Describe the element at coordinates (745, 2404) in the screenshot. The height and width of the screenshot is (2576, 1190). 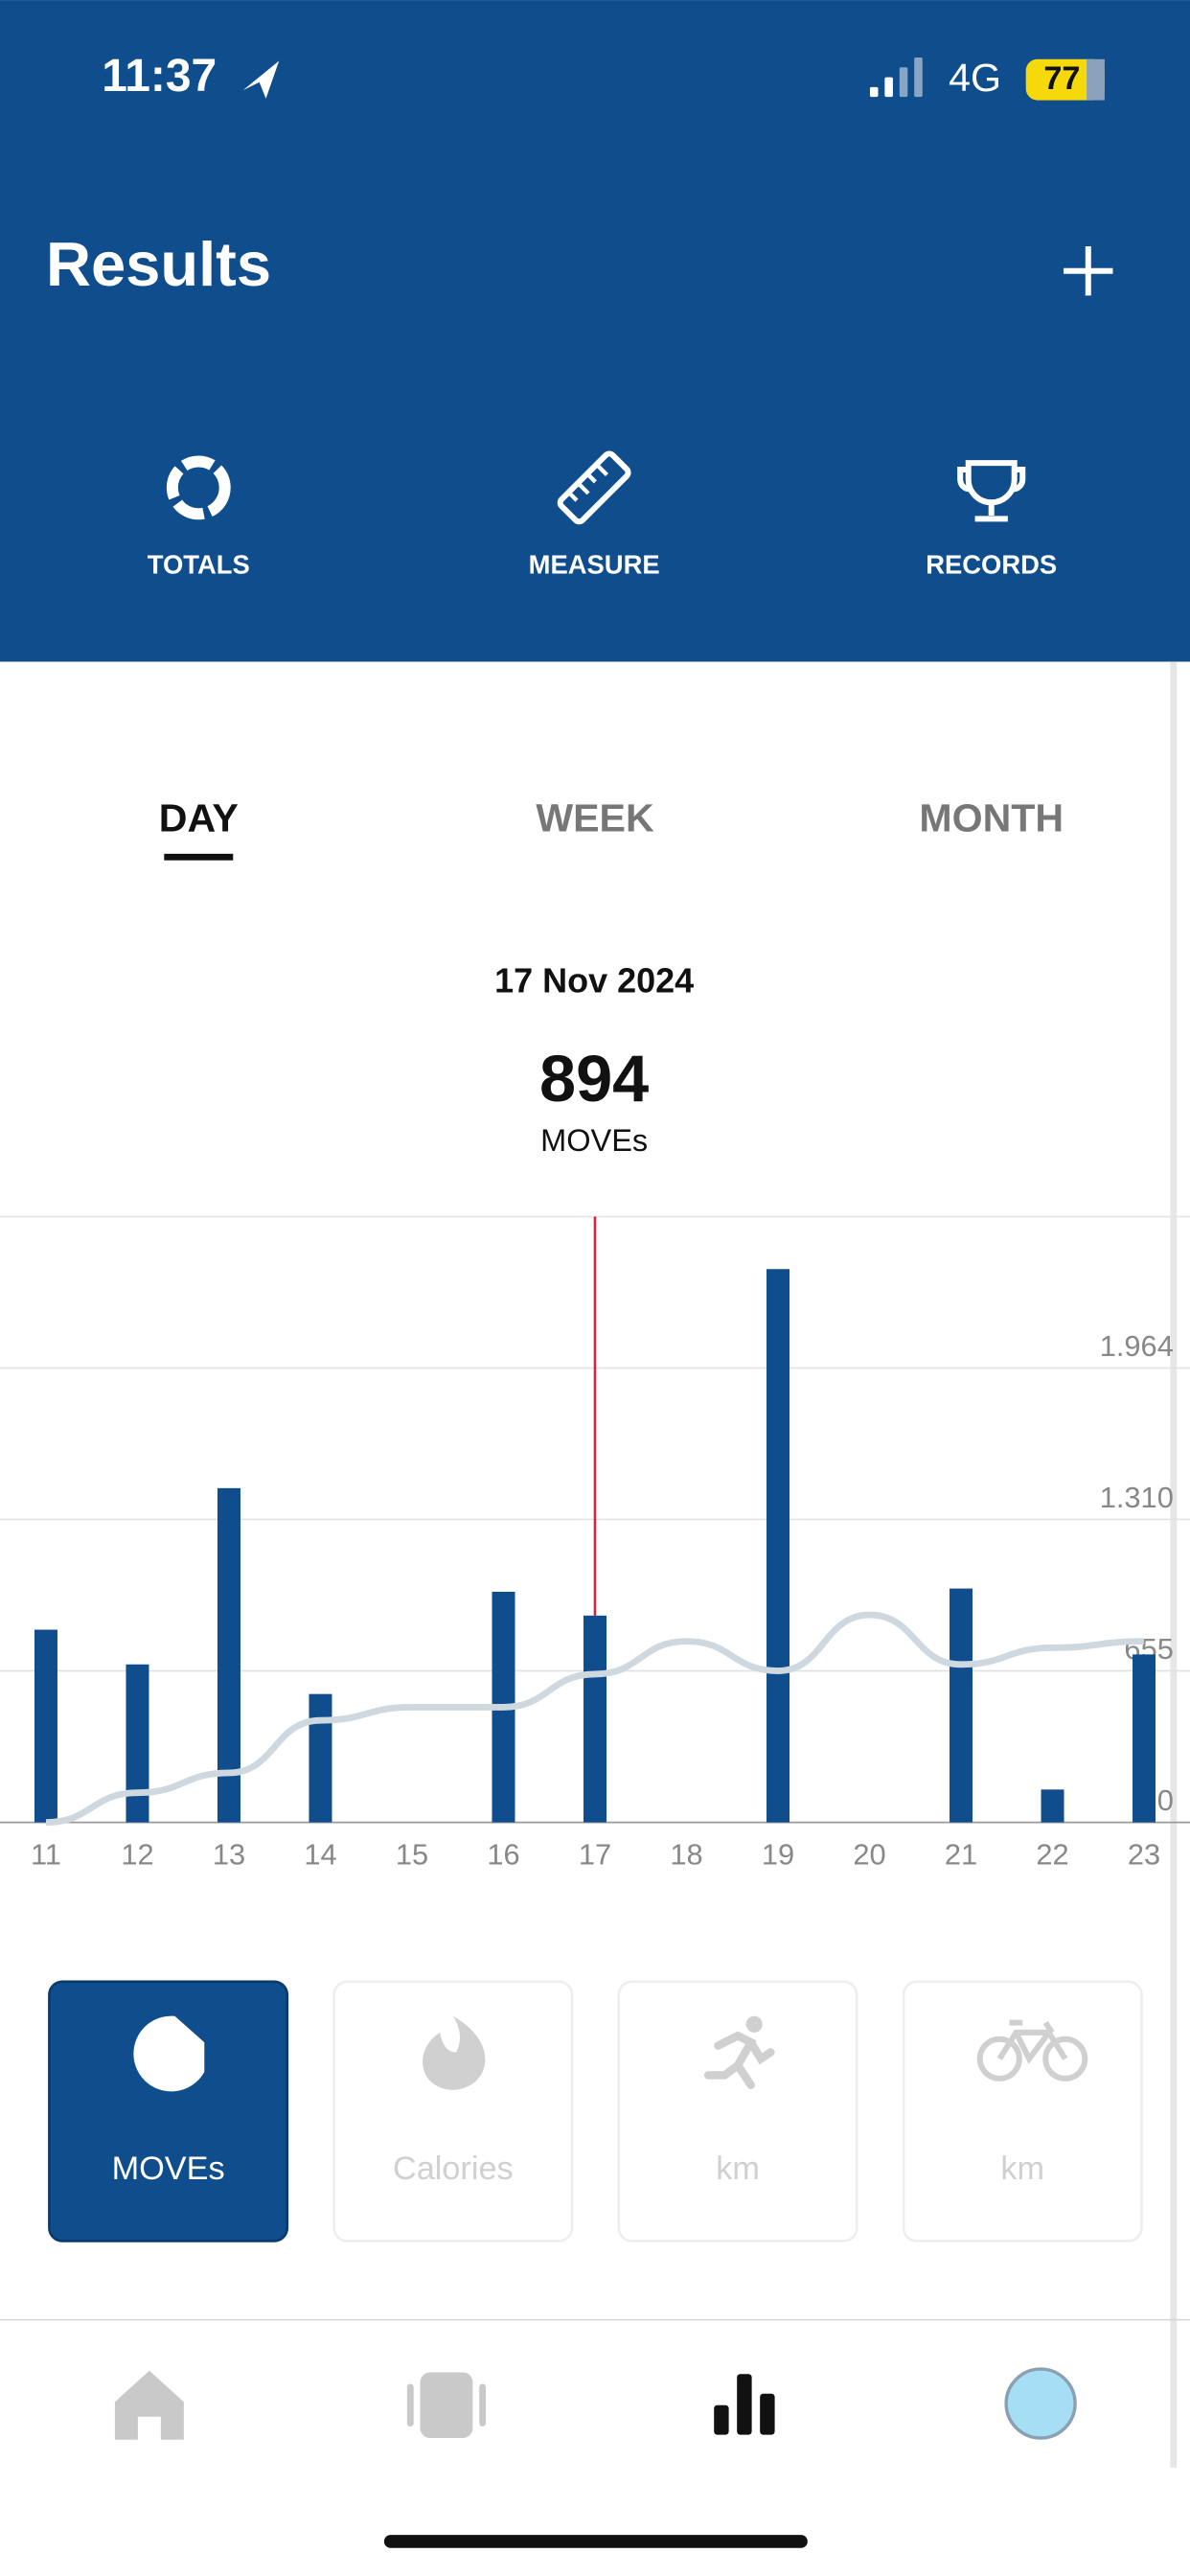
I see `nav-results` at that location.